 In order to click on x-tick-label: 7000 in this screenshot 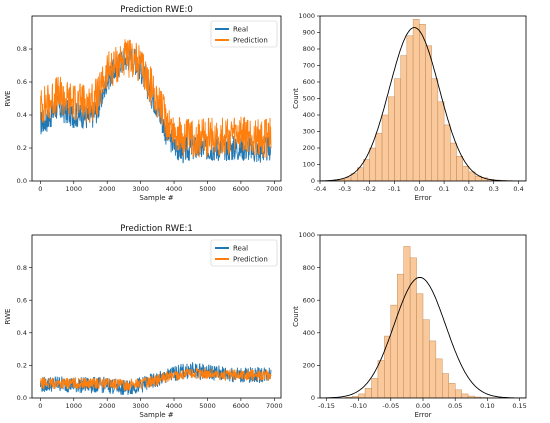, I will do `click(274, 189)`.